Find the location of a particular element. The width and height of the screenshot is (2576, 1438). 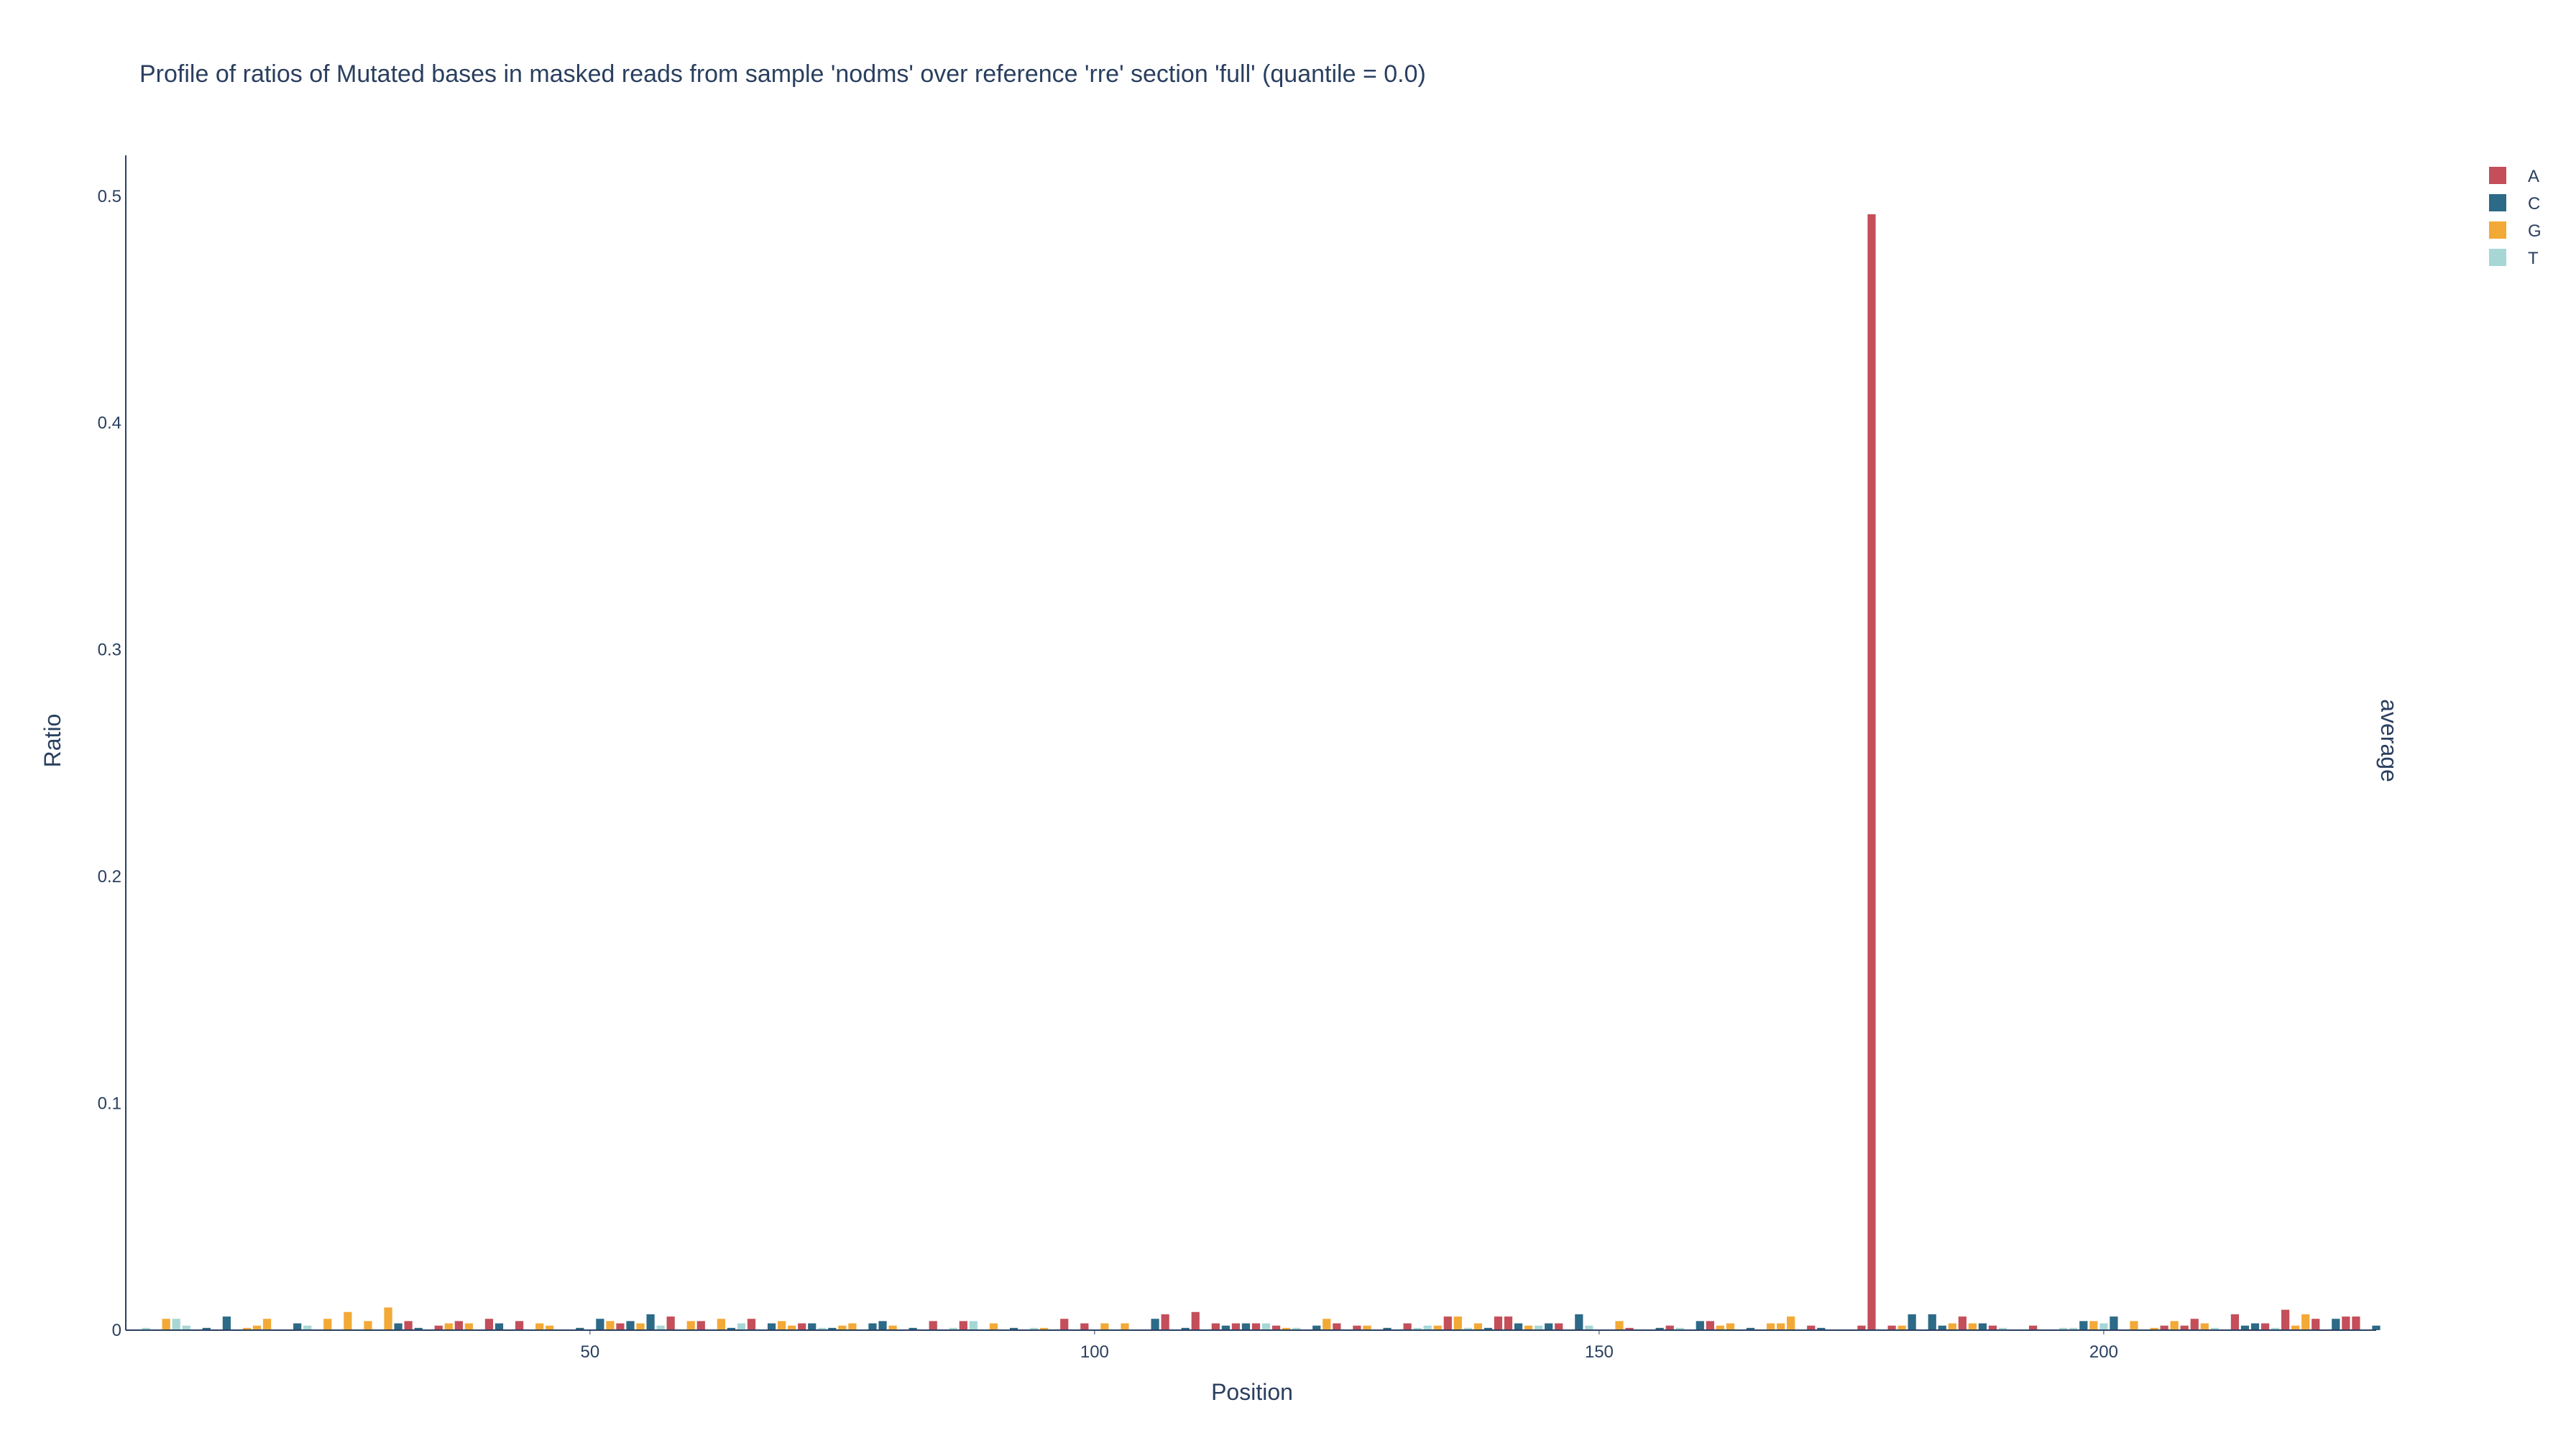

legend-item-G: G is located at coordinates (2515, 231).